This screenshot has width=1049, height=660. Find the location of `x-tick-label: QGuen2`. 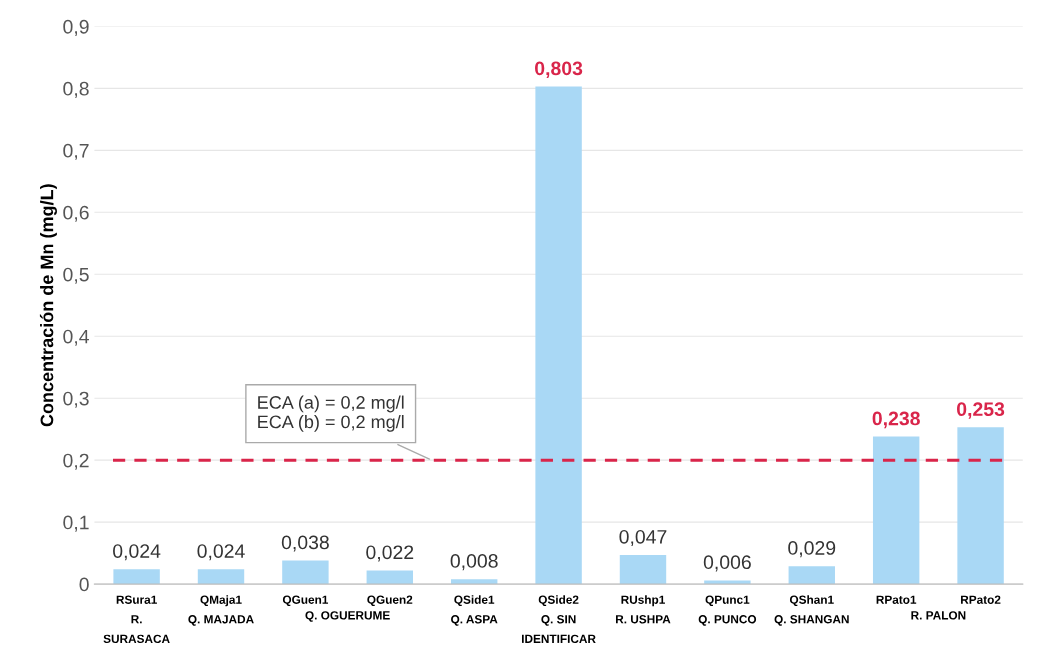

x-tick-label: QGuen2 is located at coordinates (390, 601).